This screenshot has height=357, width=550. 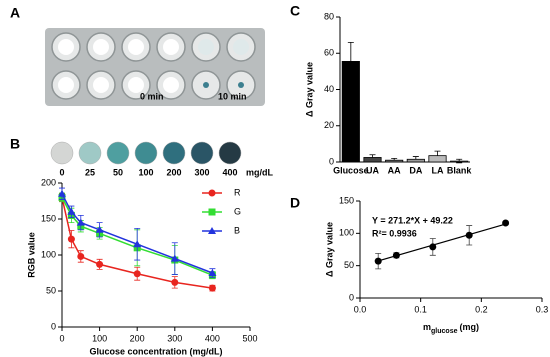 What do you see at coordinates (153, 66) in the screenshot?
I see `well-spots` at bounding box center [153, 66].